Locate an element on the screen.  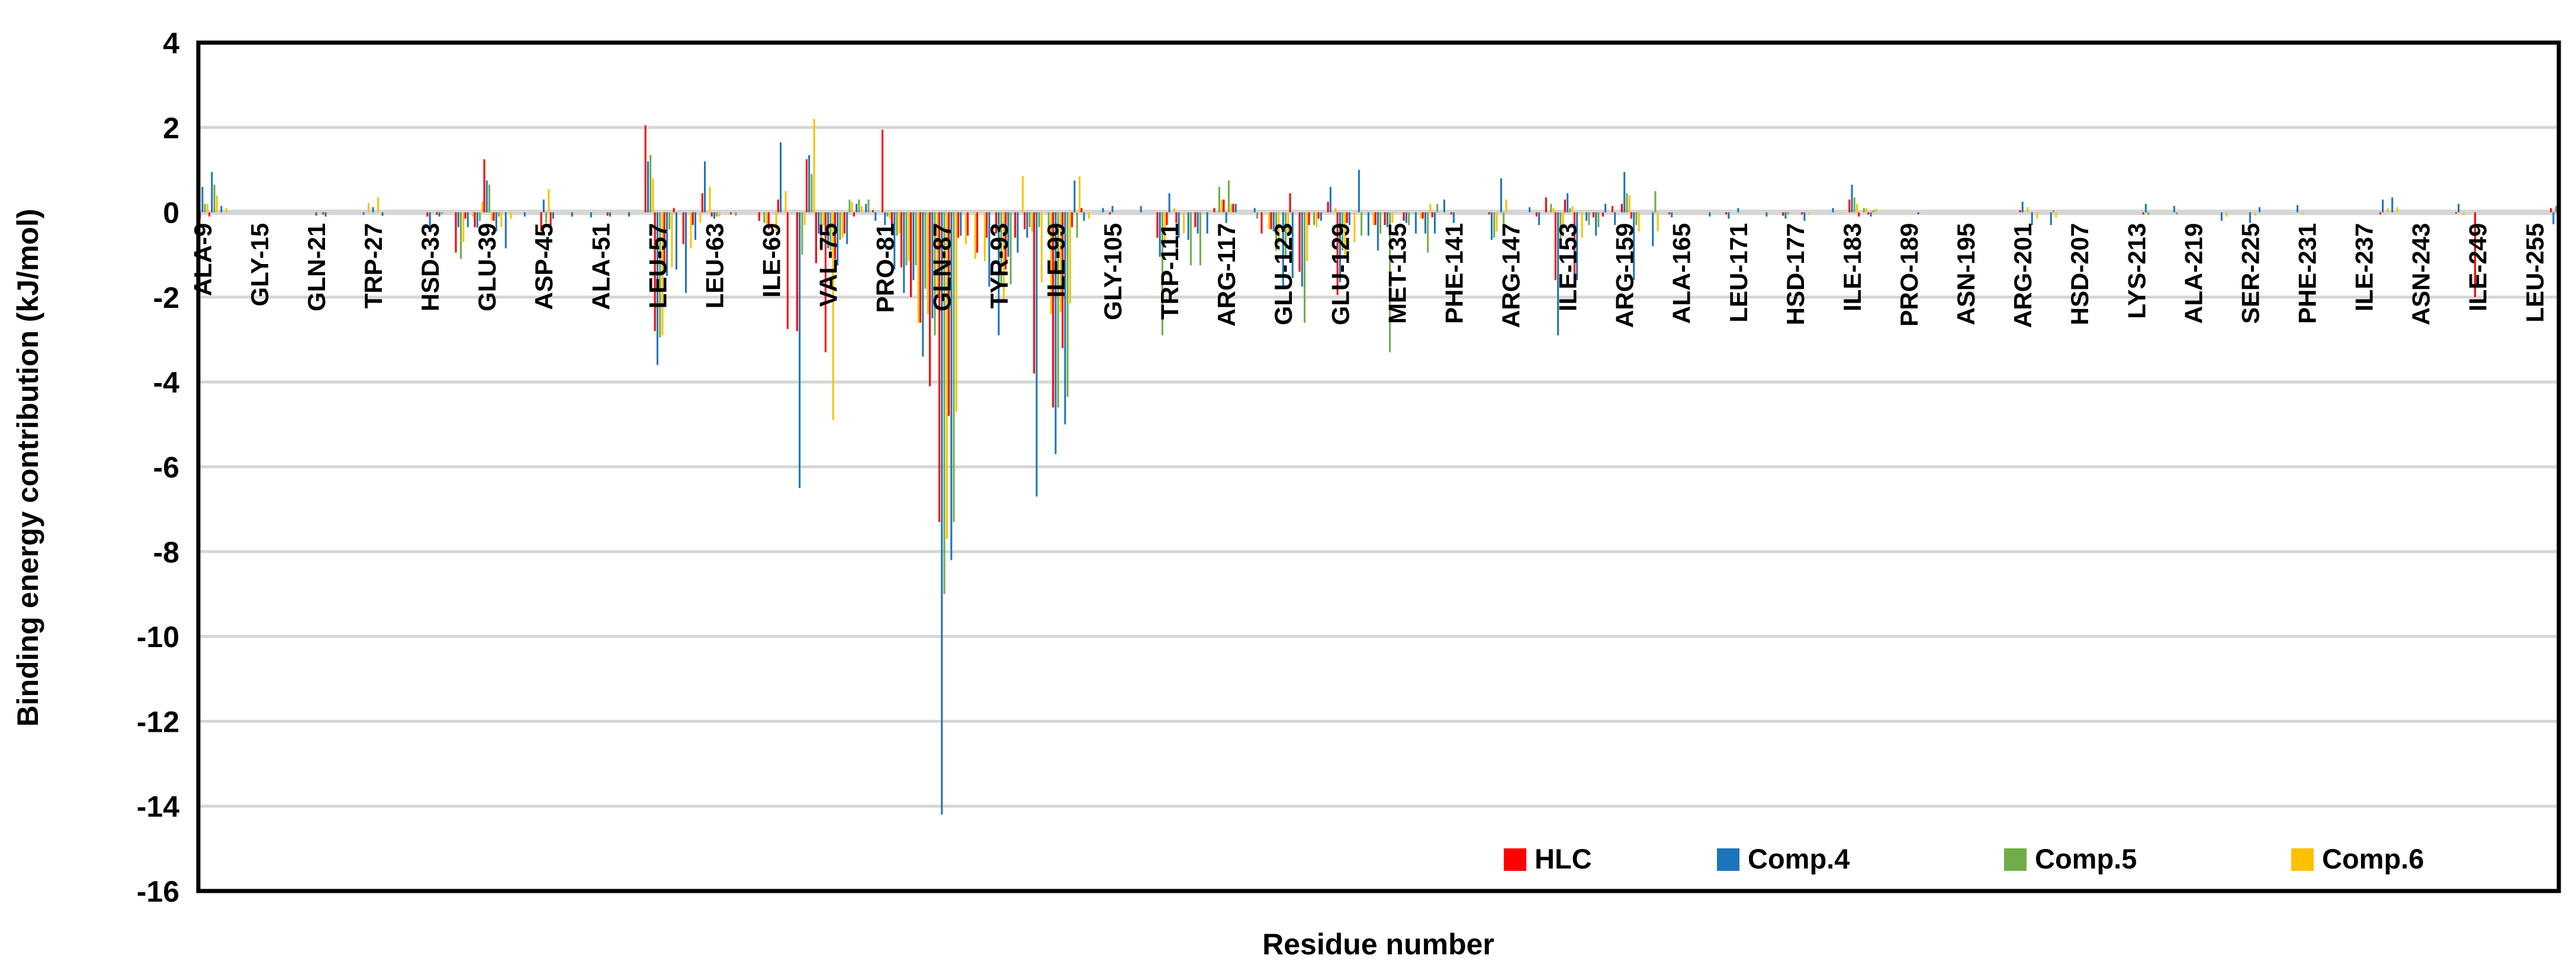
bar-hlc-res45 is located at coordinates (541, 222).